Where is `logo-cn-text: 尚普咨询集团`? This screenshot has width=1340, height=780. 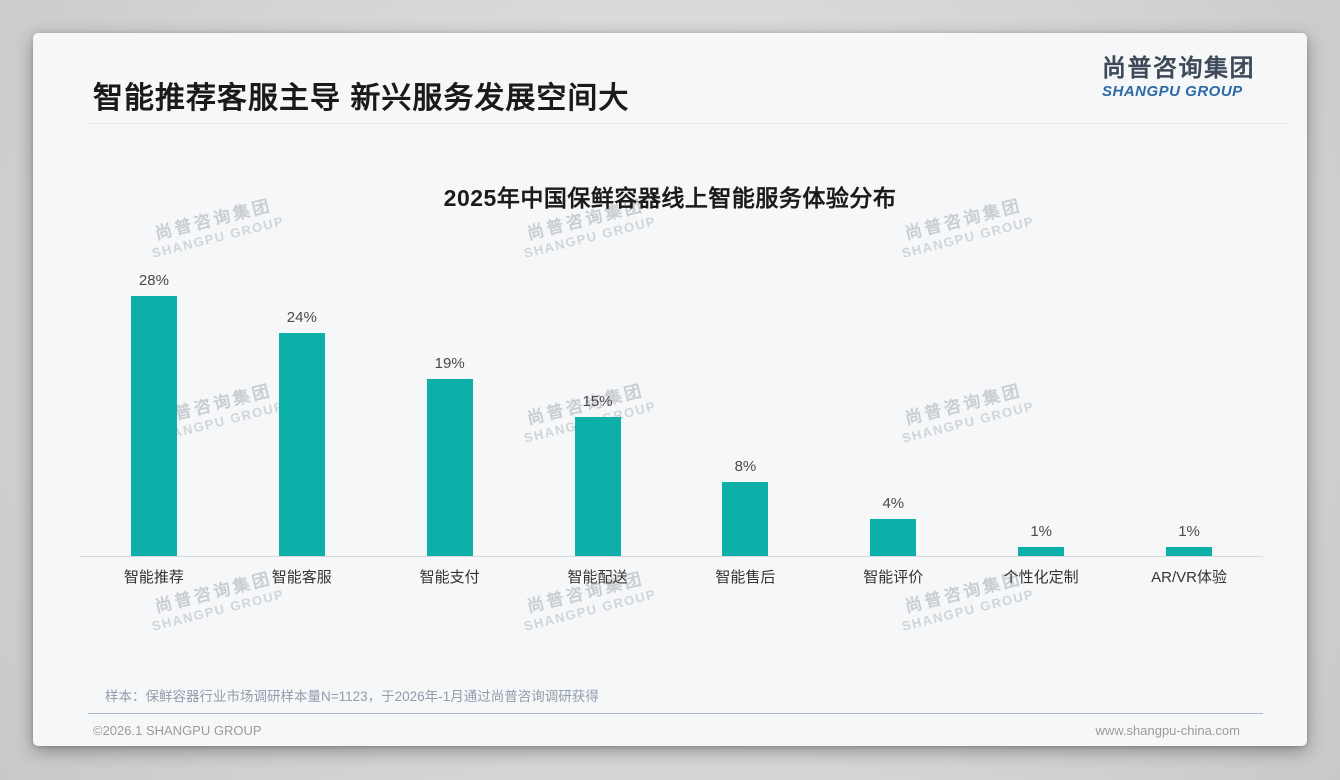 logo-cn-text: 尚普咨询集团 is located at coordinates (1178, 68).